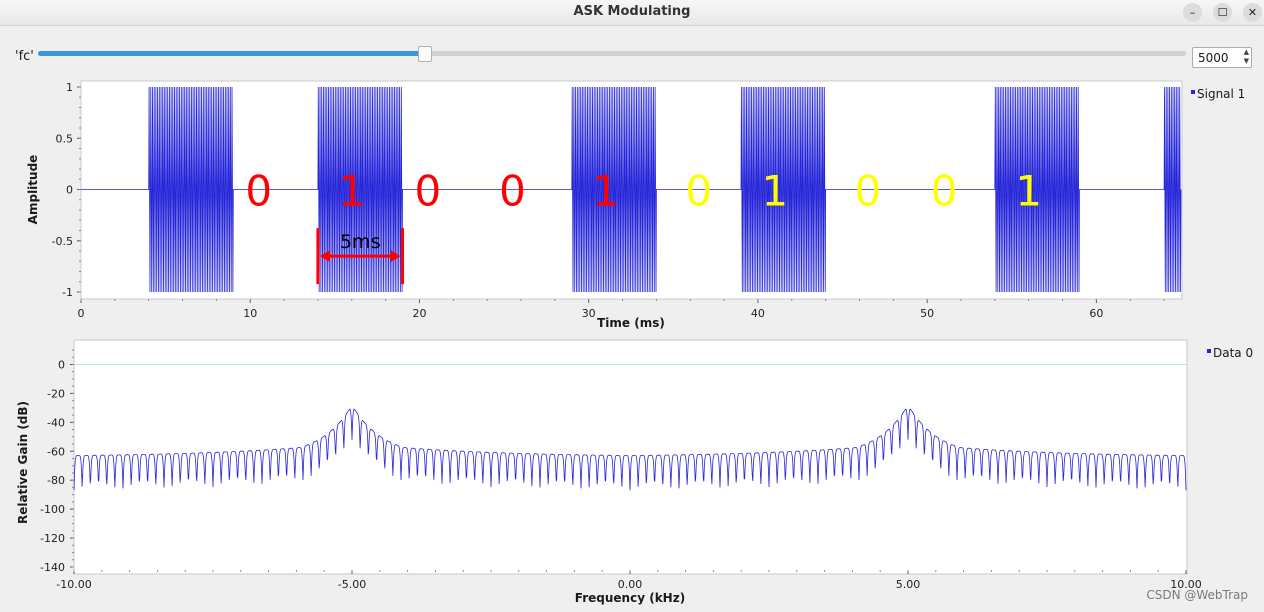 The height and width of the screenshot is (612, 1264). I want to click on x-tick-label: -10.00, so click(73, 584).